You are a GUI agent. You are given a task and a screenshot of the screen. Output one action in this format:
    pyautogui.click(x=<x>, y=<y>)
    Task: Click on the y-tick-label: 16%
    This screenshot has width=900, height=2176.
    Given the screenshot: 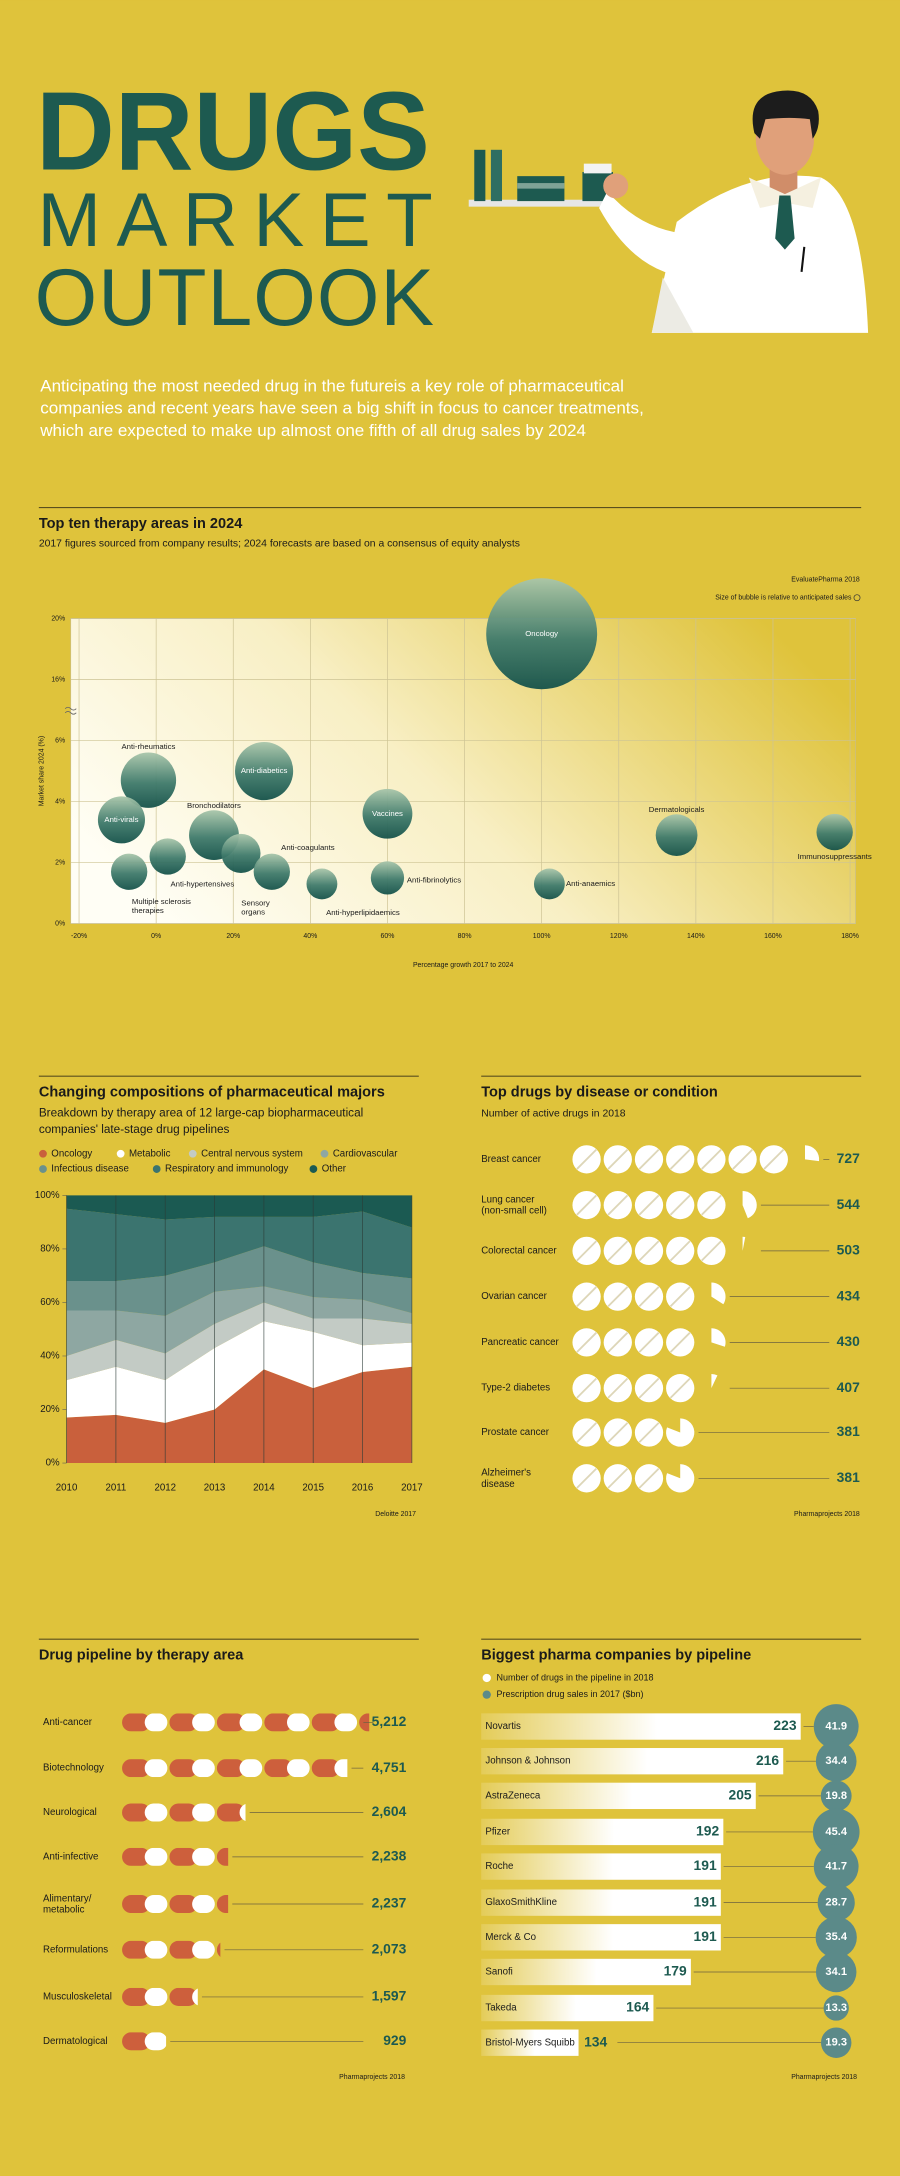 What is the action you would take?
    pyautogui.click(x=58, y=679)
    